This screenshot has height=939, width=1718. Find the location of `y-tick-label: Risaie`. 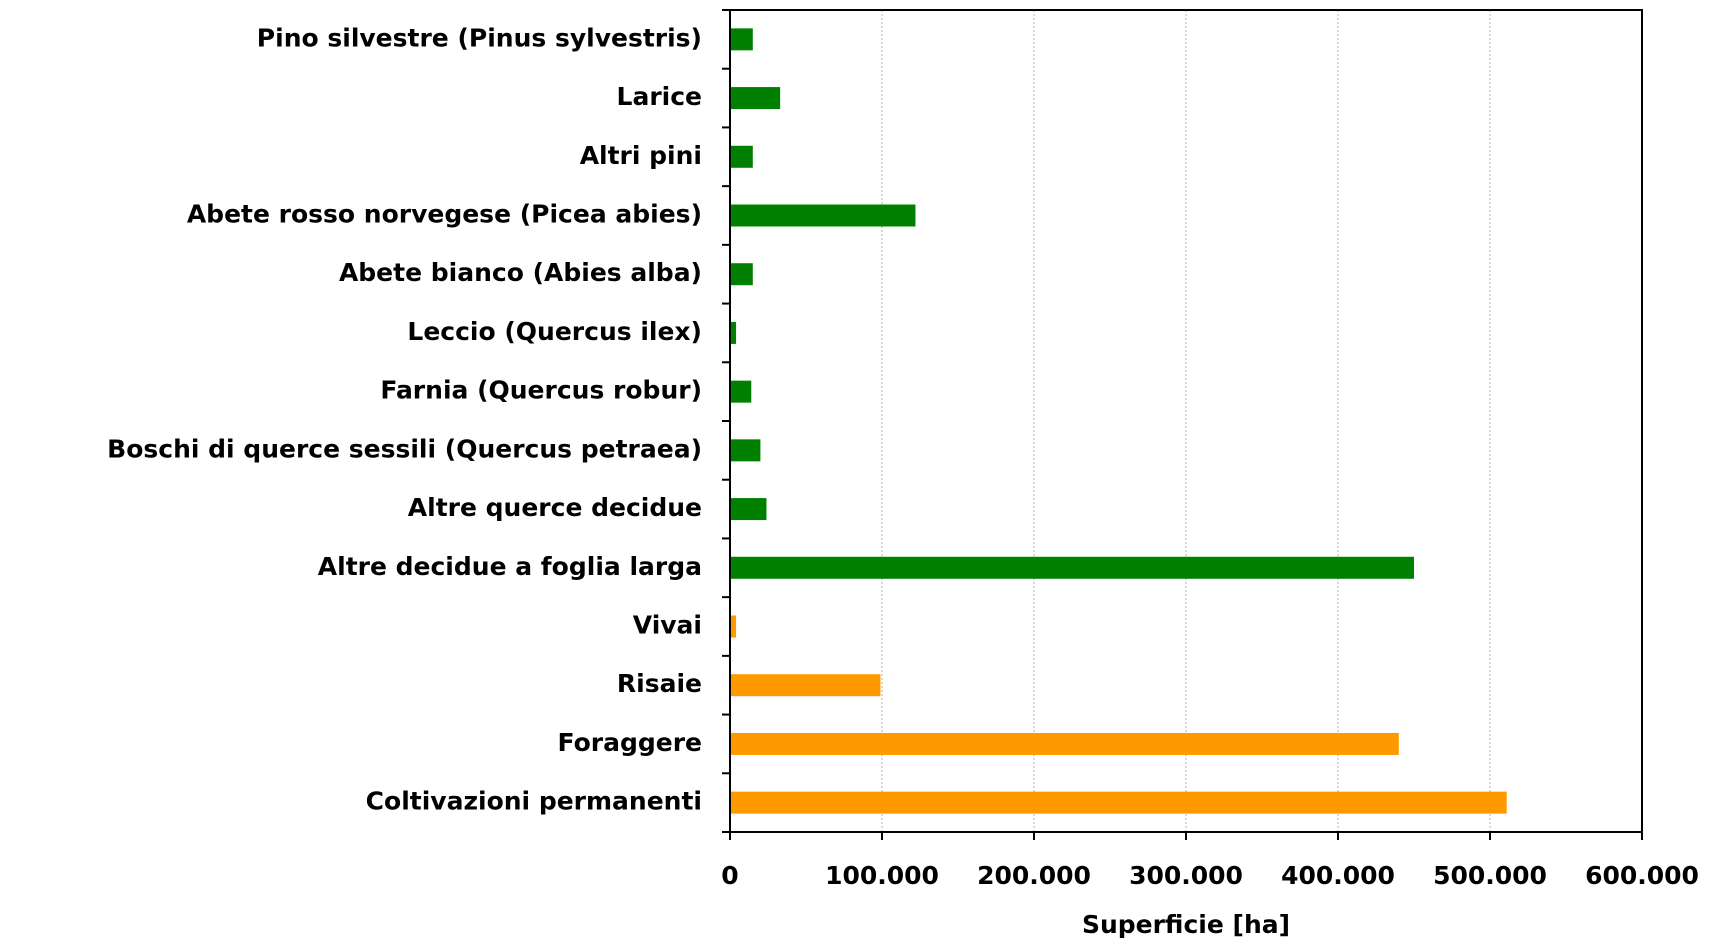

y-tick-label: Risaie is located at coordinates (659, 683).